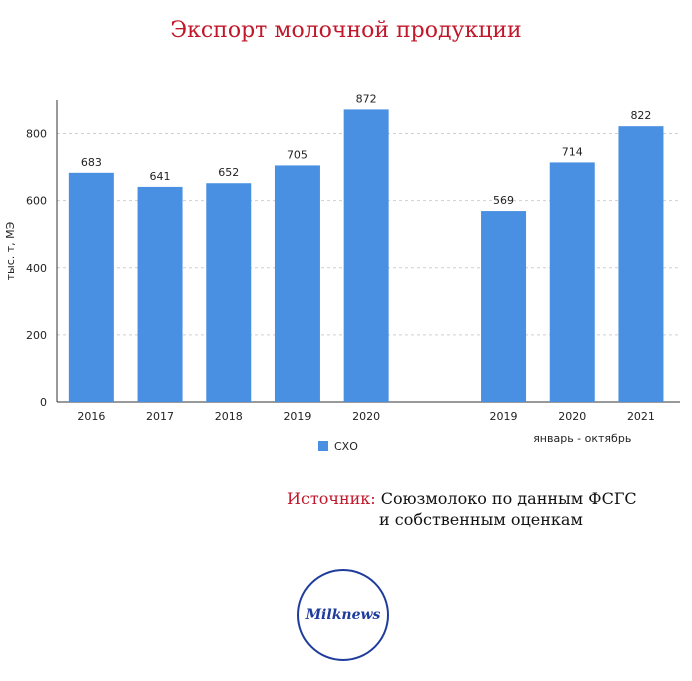 The image size is (692, 681). I want to click on bar-value-label: 683, so click(91, 162).